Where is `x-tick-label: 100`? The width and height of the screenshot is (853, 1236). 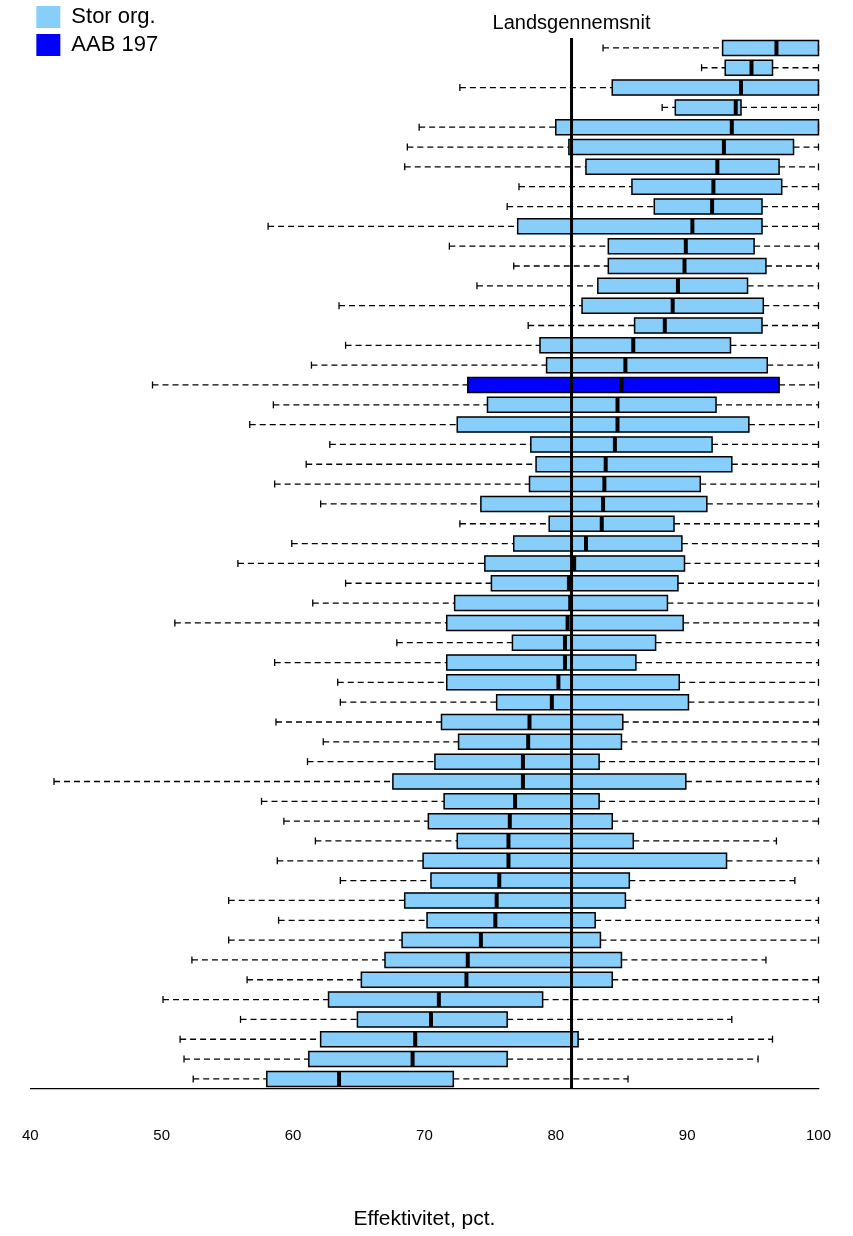
x-tick-label: 100 is located at coordinates (818, 1134).